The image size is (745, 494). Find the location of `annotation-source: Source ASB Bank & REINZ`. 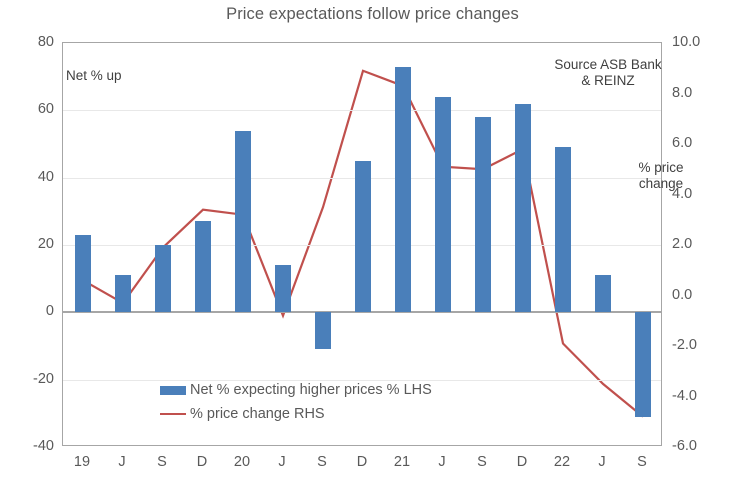

annotation-source: Source ASB Bank & REINZ is located at coordinates (608, 72).